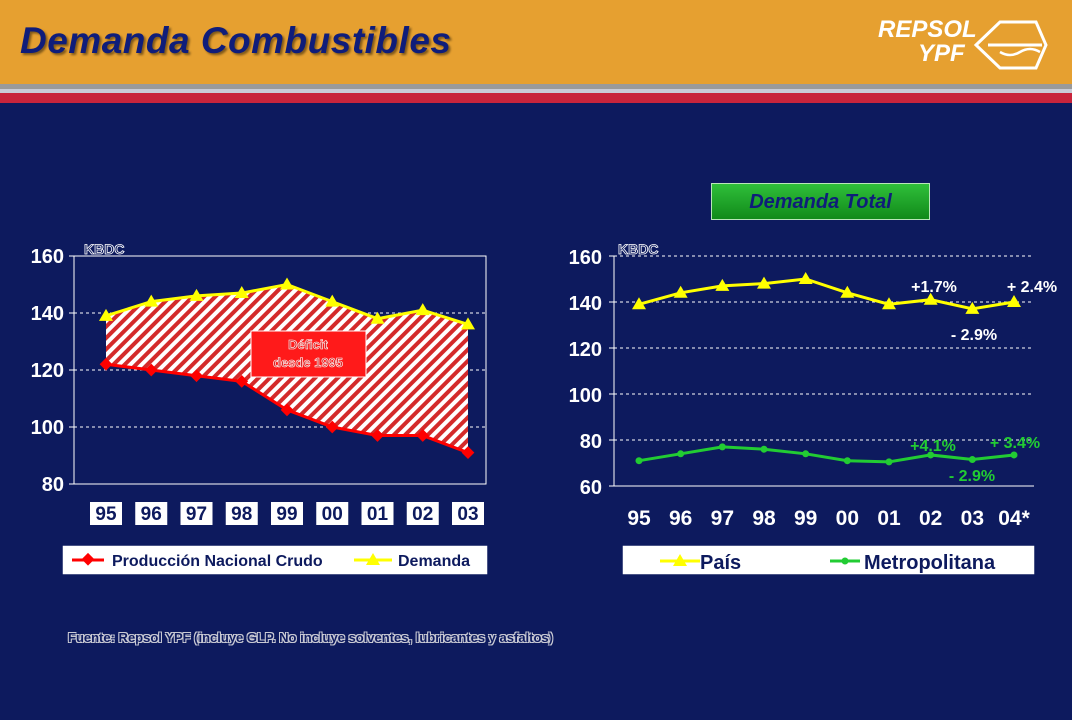  Describe the element at coordinates (889, 518) in the screenshot. I see `chart2-xtick-label: 01` at that location.